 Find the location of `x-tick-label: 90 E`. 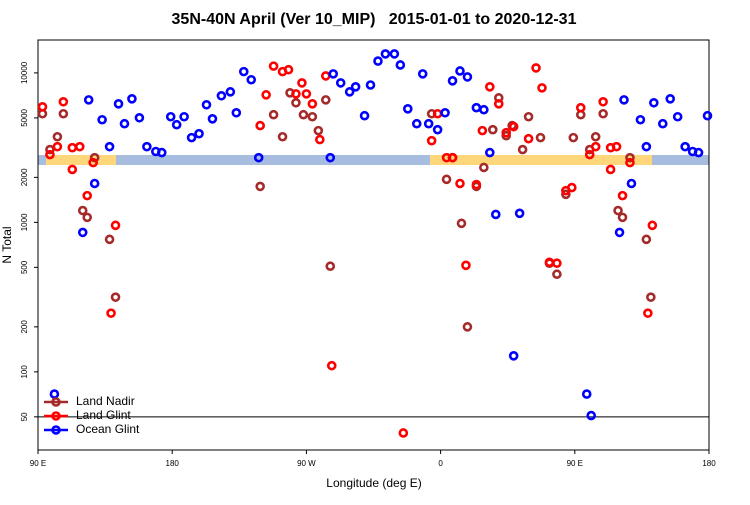

x-tick-label: 90 E is located at coordinates (575, 463).